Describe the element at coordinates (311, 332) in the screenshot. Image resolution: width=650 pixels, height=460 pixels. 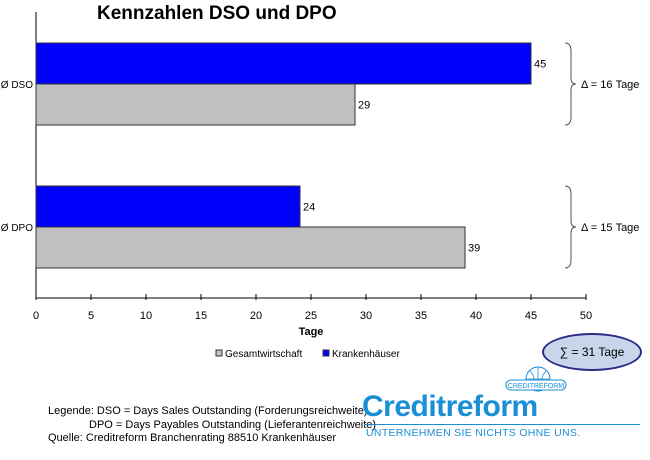
I see `x-axis-label: Tage` at that location.